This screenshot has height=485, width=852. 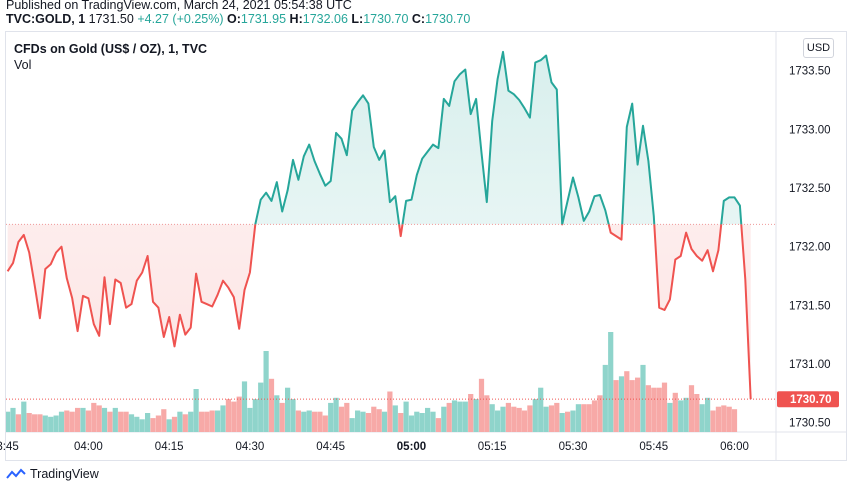 What do you see at coordinates (573, 447) in the screenshot?
I see `x-tick-label: 05:30` at bounding box center [573, 447].